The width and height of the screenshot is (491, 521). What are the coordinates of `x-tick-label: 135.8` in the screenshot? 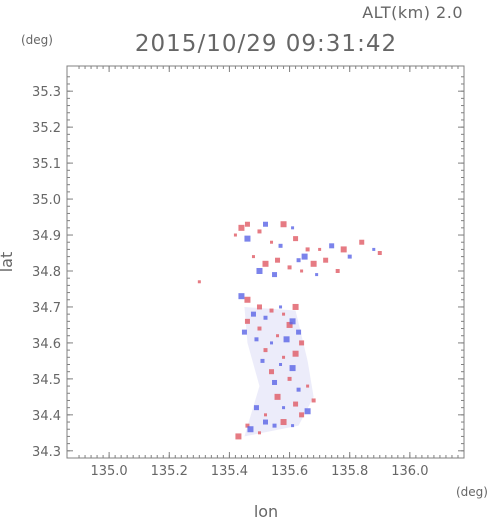 It's located at (349, 471).